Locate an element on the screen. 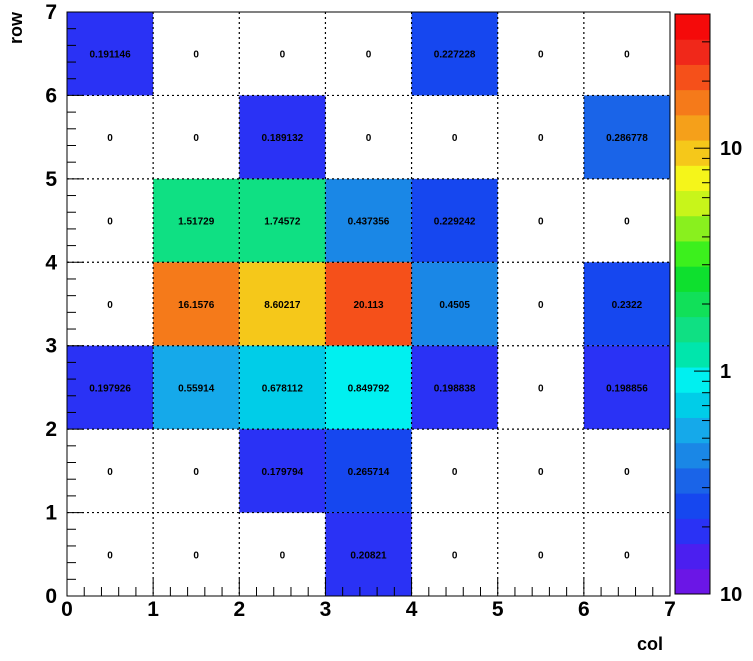 The height and width of the screenshot is (661, 753). cell-value-label: 1.51729 is located at coordinates (196, 222).